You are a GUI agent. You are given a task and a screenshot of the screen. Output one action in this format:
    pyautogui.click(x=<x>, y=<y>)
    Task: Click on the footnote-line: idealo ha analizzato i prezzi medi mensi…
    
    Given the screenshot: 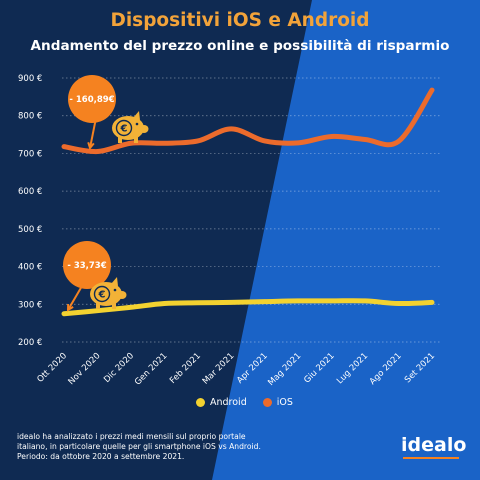 What is the action you would take?
    pyautogui.click(x=131, y=436)
    